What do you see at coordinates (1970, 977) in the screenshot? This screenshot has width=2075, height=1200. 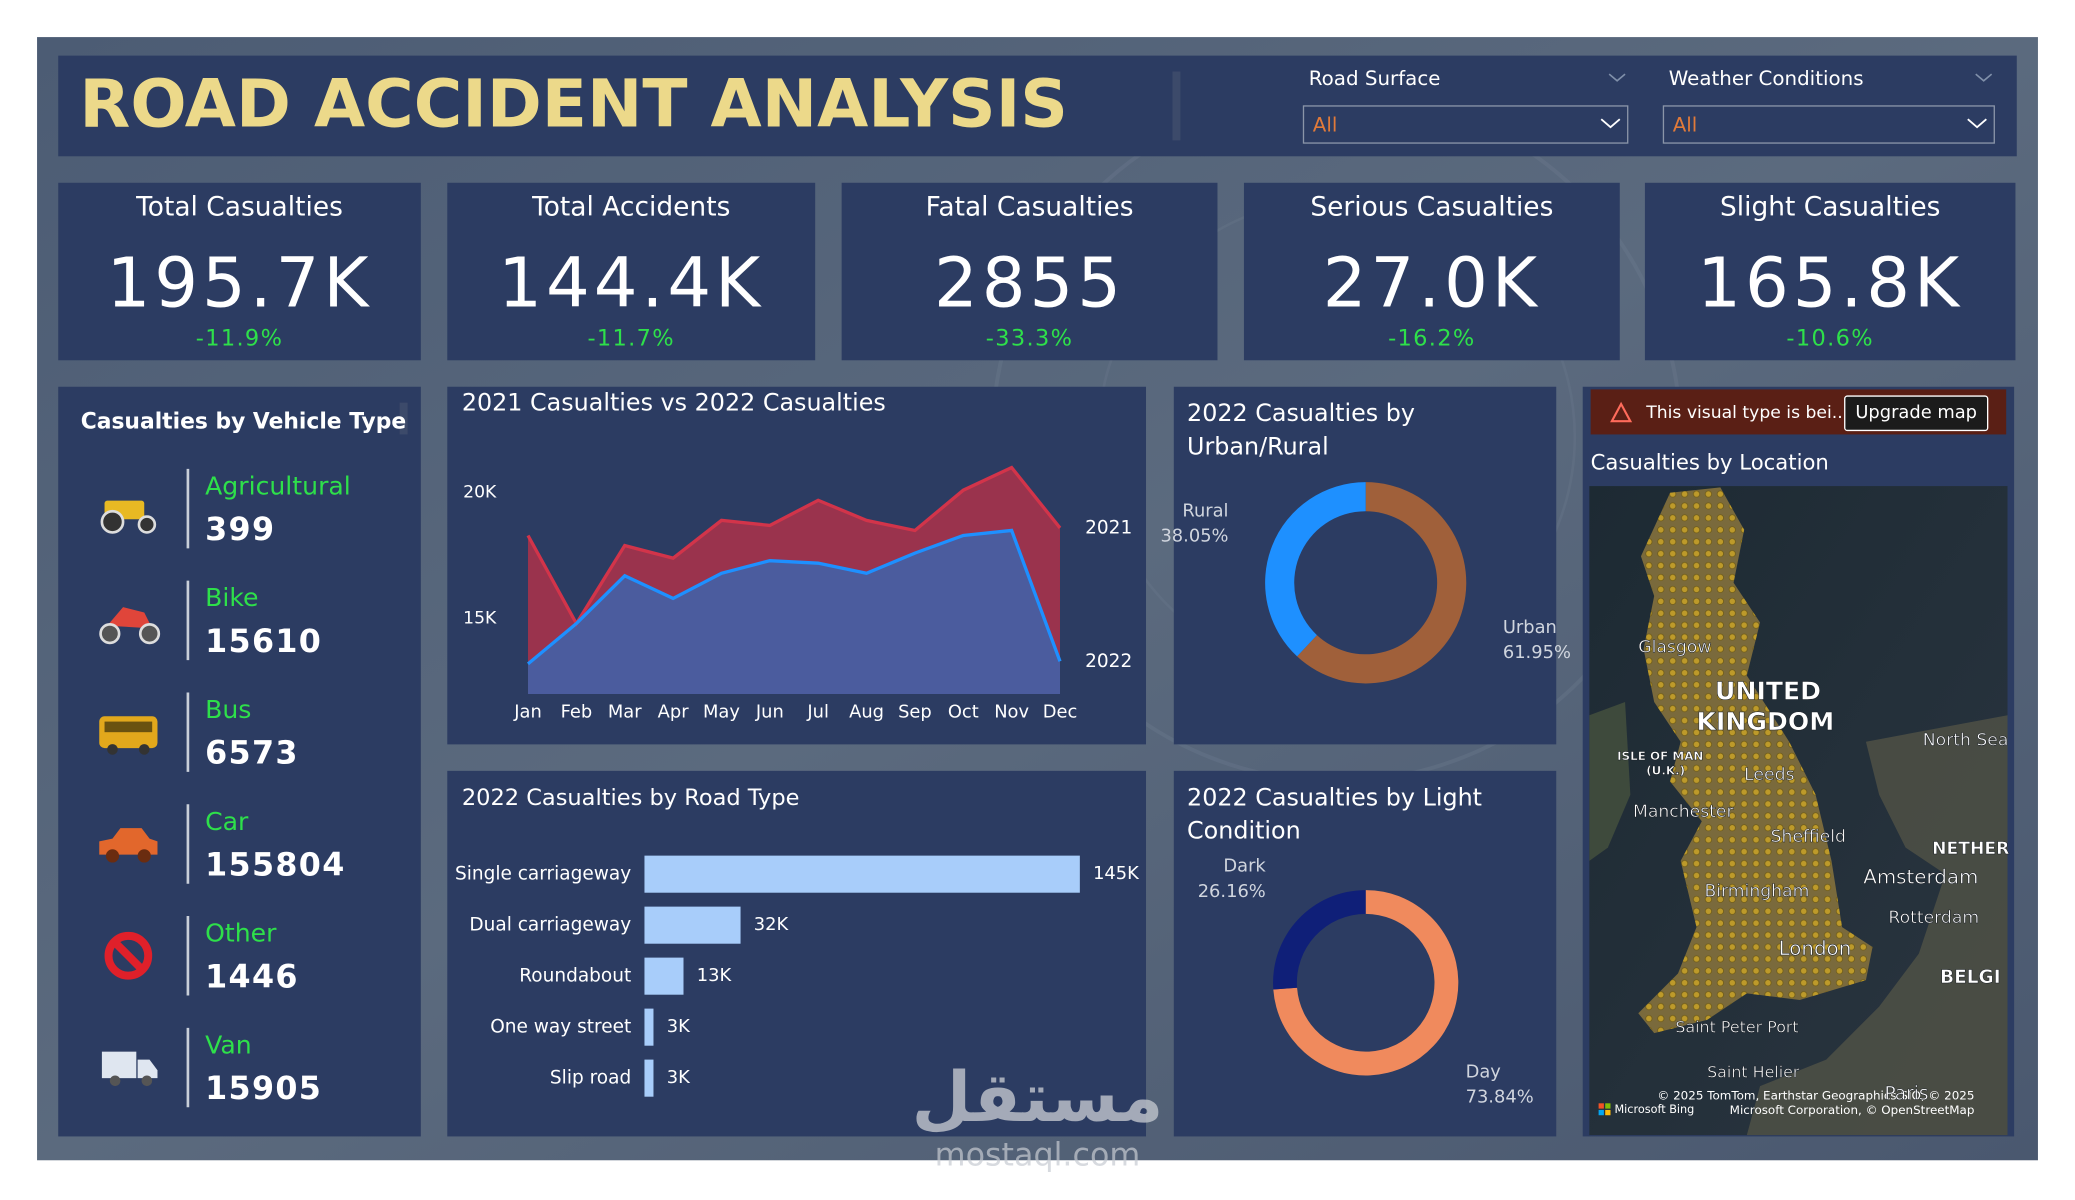 I see `map-label: BELGI` at bounding box center [1970, 977].